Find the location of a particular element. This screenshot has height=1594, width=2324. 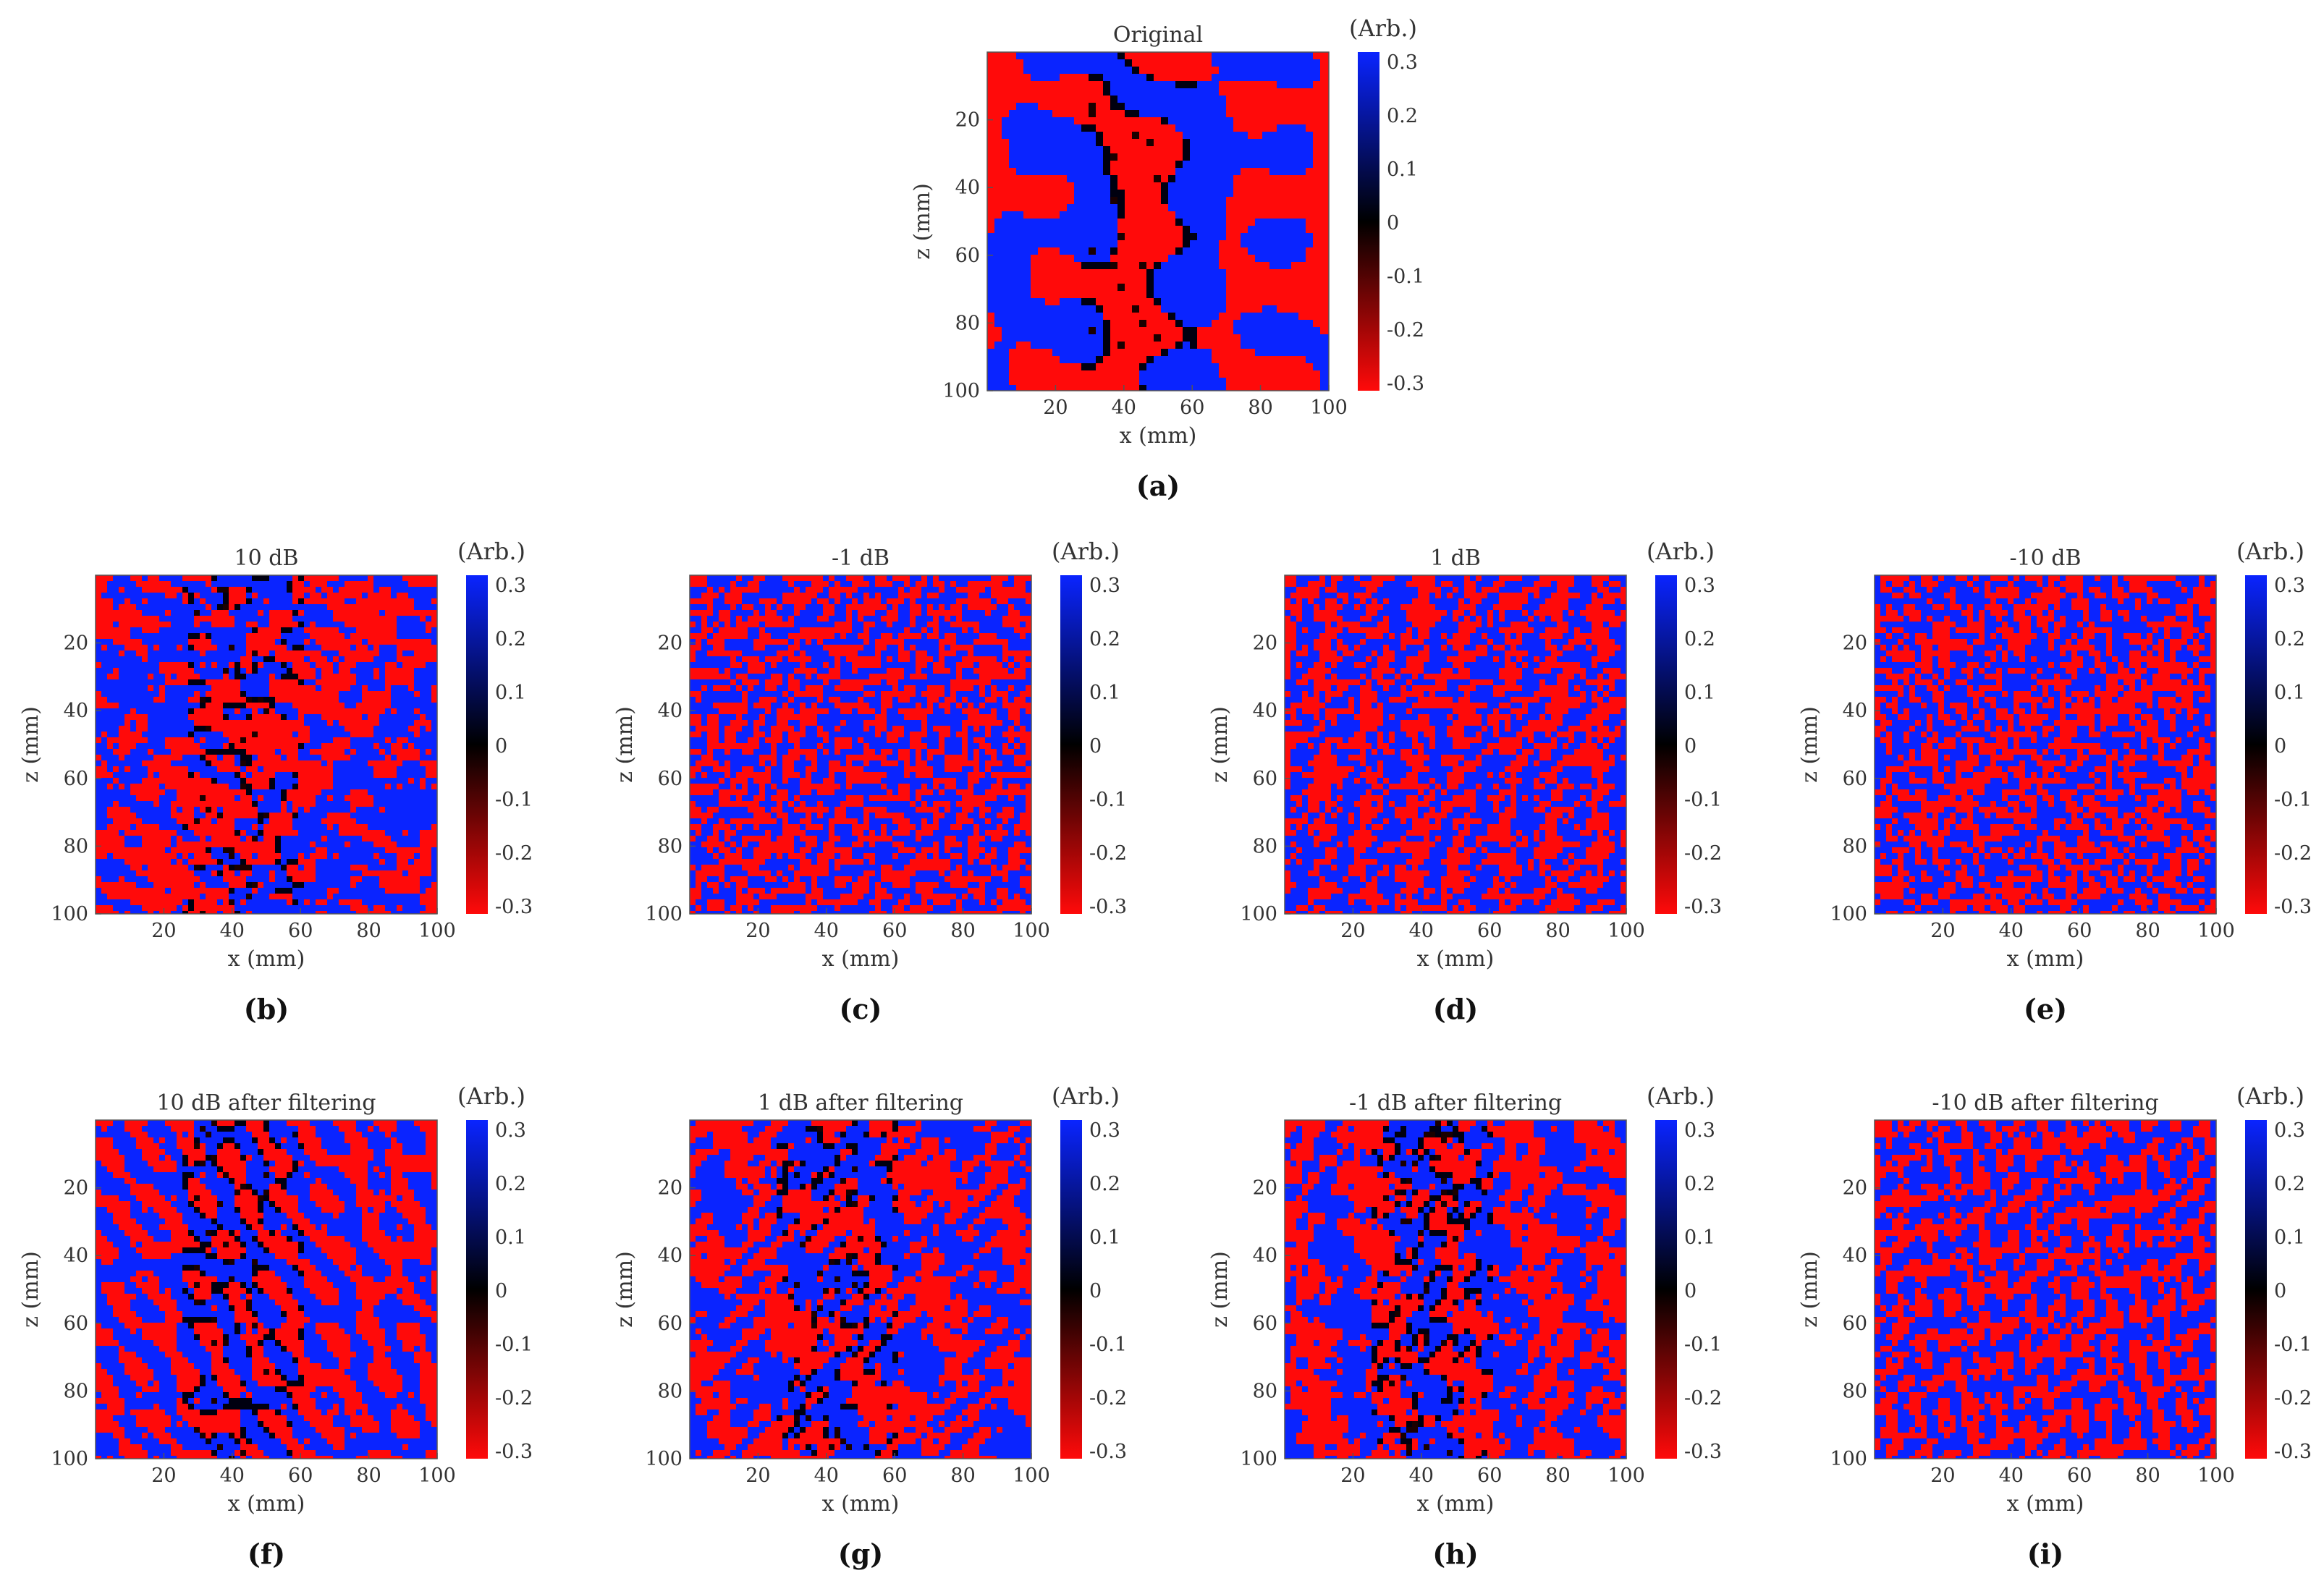

colorbar-tick-label: 0.2 is located at coordinates (1403, 116).